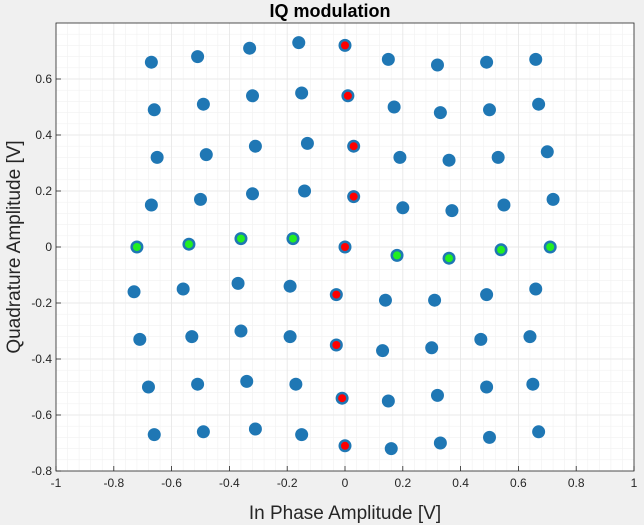  I want to click on x-tick-label: -1, so click(56, 483).